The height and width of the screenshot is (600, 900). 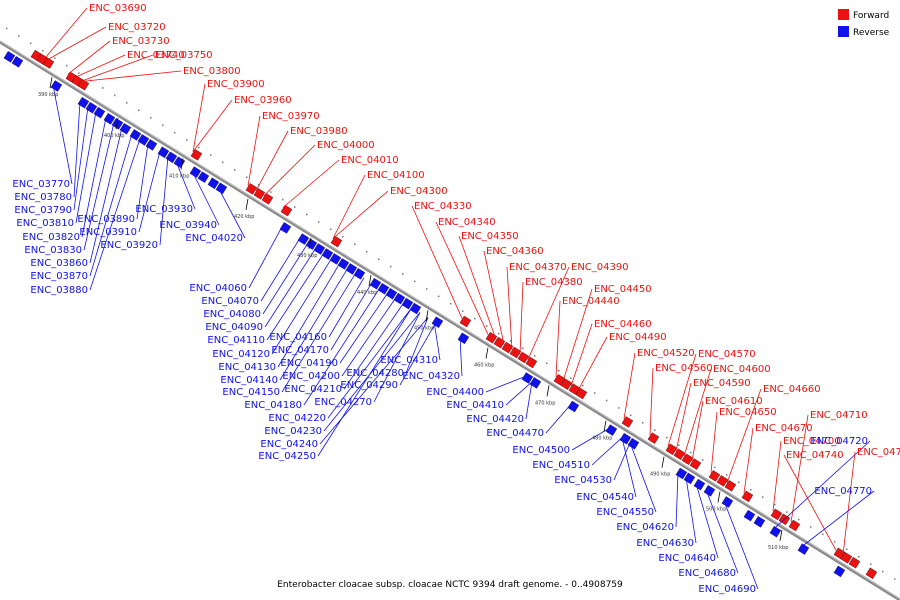 What do you see at coordinates (184, 55) in the screenshot?
I see `gene-label: ENC_03750` at bounding box center [184, 55].